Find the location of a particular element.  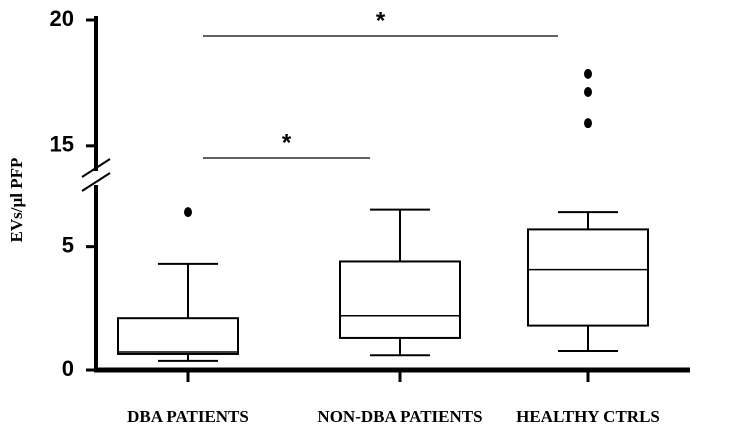

y-tick-label: 0 is located at coordinates (68, 368).